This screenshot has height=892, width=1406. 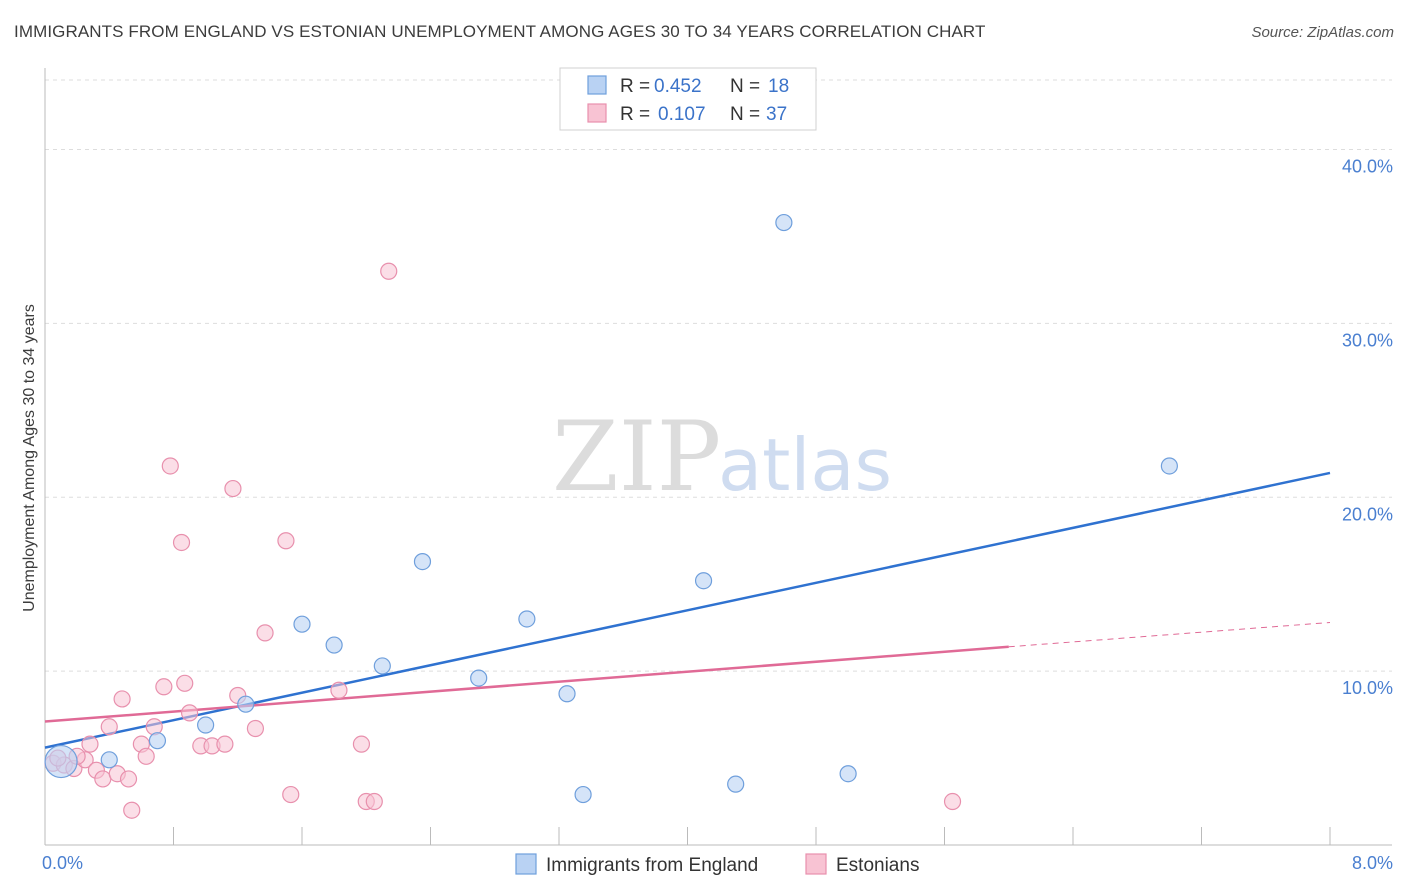 I want to click on legend-n-label-1: N =, so click(x=745, y=86).